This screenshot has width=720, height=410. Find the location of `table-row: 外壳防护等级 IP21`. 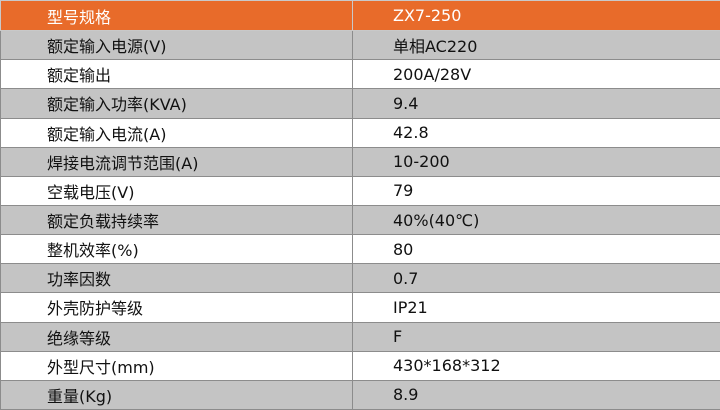

table-row: 外壳防护等级 IP21 is located at coordinates (360, 307).